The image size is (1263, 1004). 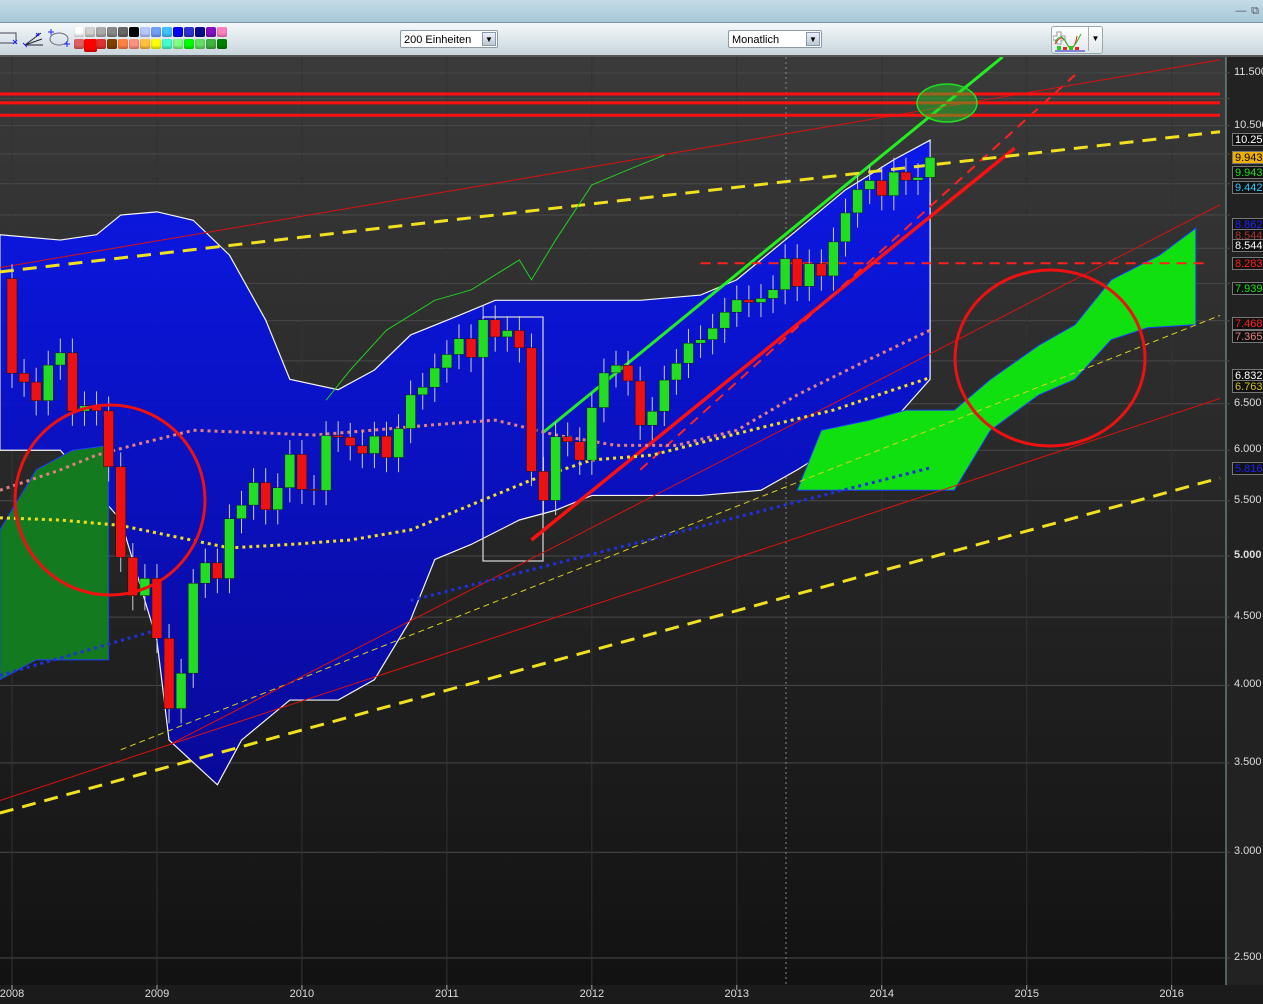 What do you see at coordinates (775, 39) in the screenshot?
I see `interval-select: Monatlich ▼` at bounding box center [775, 39].